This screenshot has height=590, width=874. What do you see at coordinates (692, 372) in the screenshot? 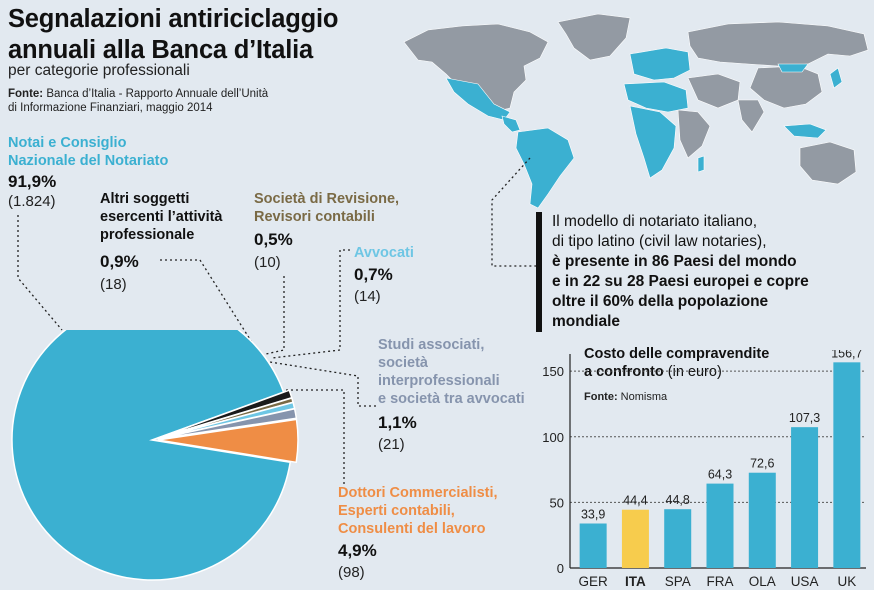
I see `bar-chart-unit: (in euro)` at bounding box center [692, 372].